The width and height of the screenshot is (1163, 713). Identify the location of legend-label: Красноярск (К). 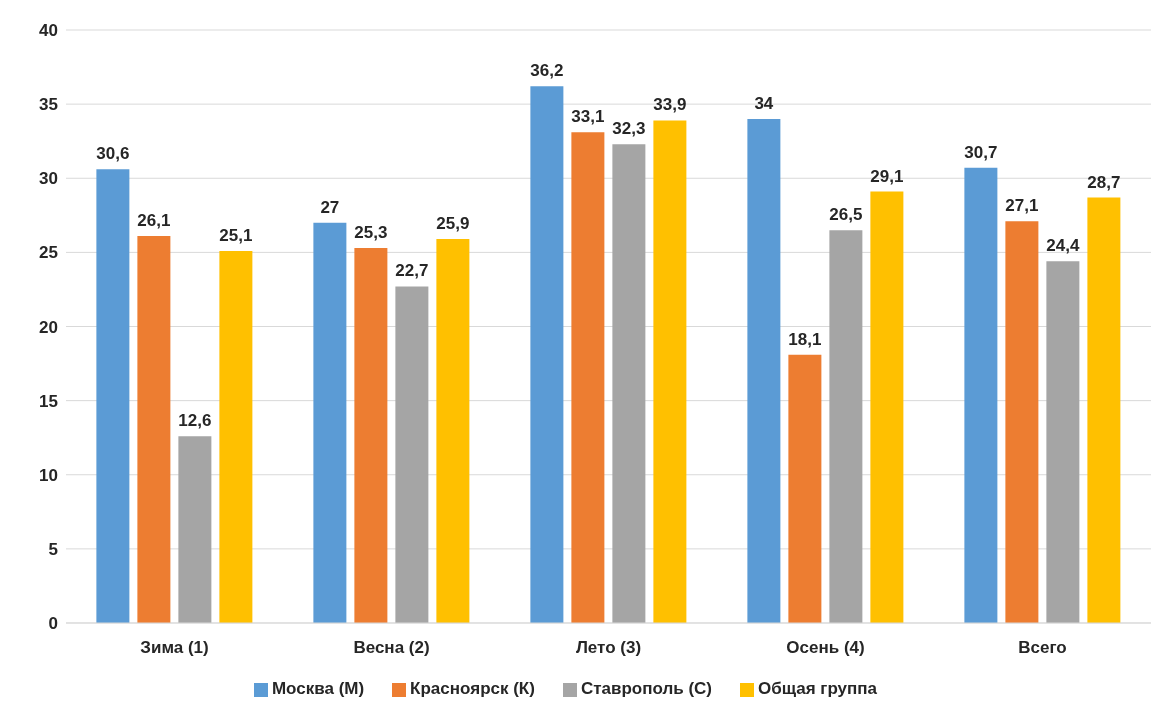
(472, 688).